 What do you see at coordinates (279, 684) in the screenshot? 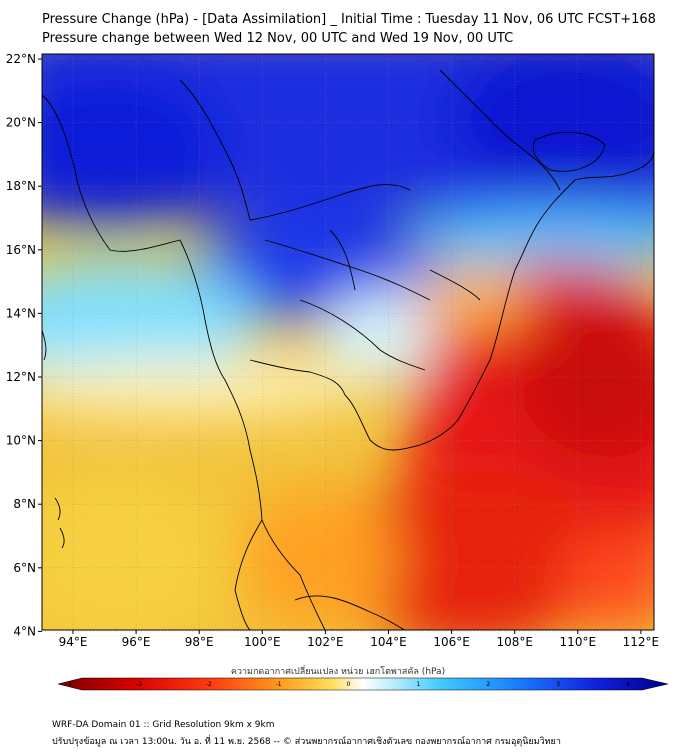
I see `colorbar-tick-label: -1` at bounding box center [279, 684].